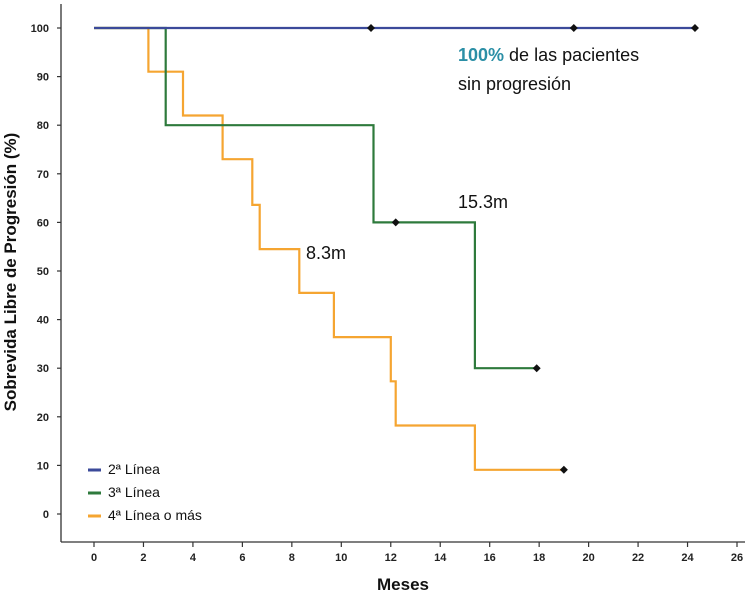  What do you see at coordinates (687, 558) in the screenshot?
I see `x-tick-label-24: 24` at bounding box center [687, 558].